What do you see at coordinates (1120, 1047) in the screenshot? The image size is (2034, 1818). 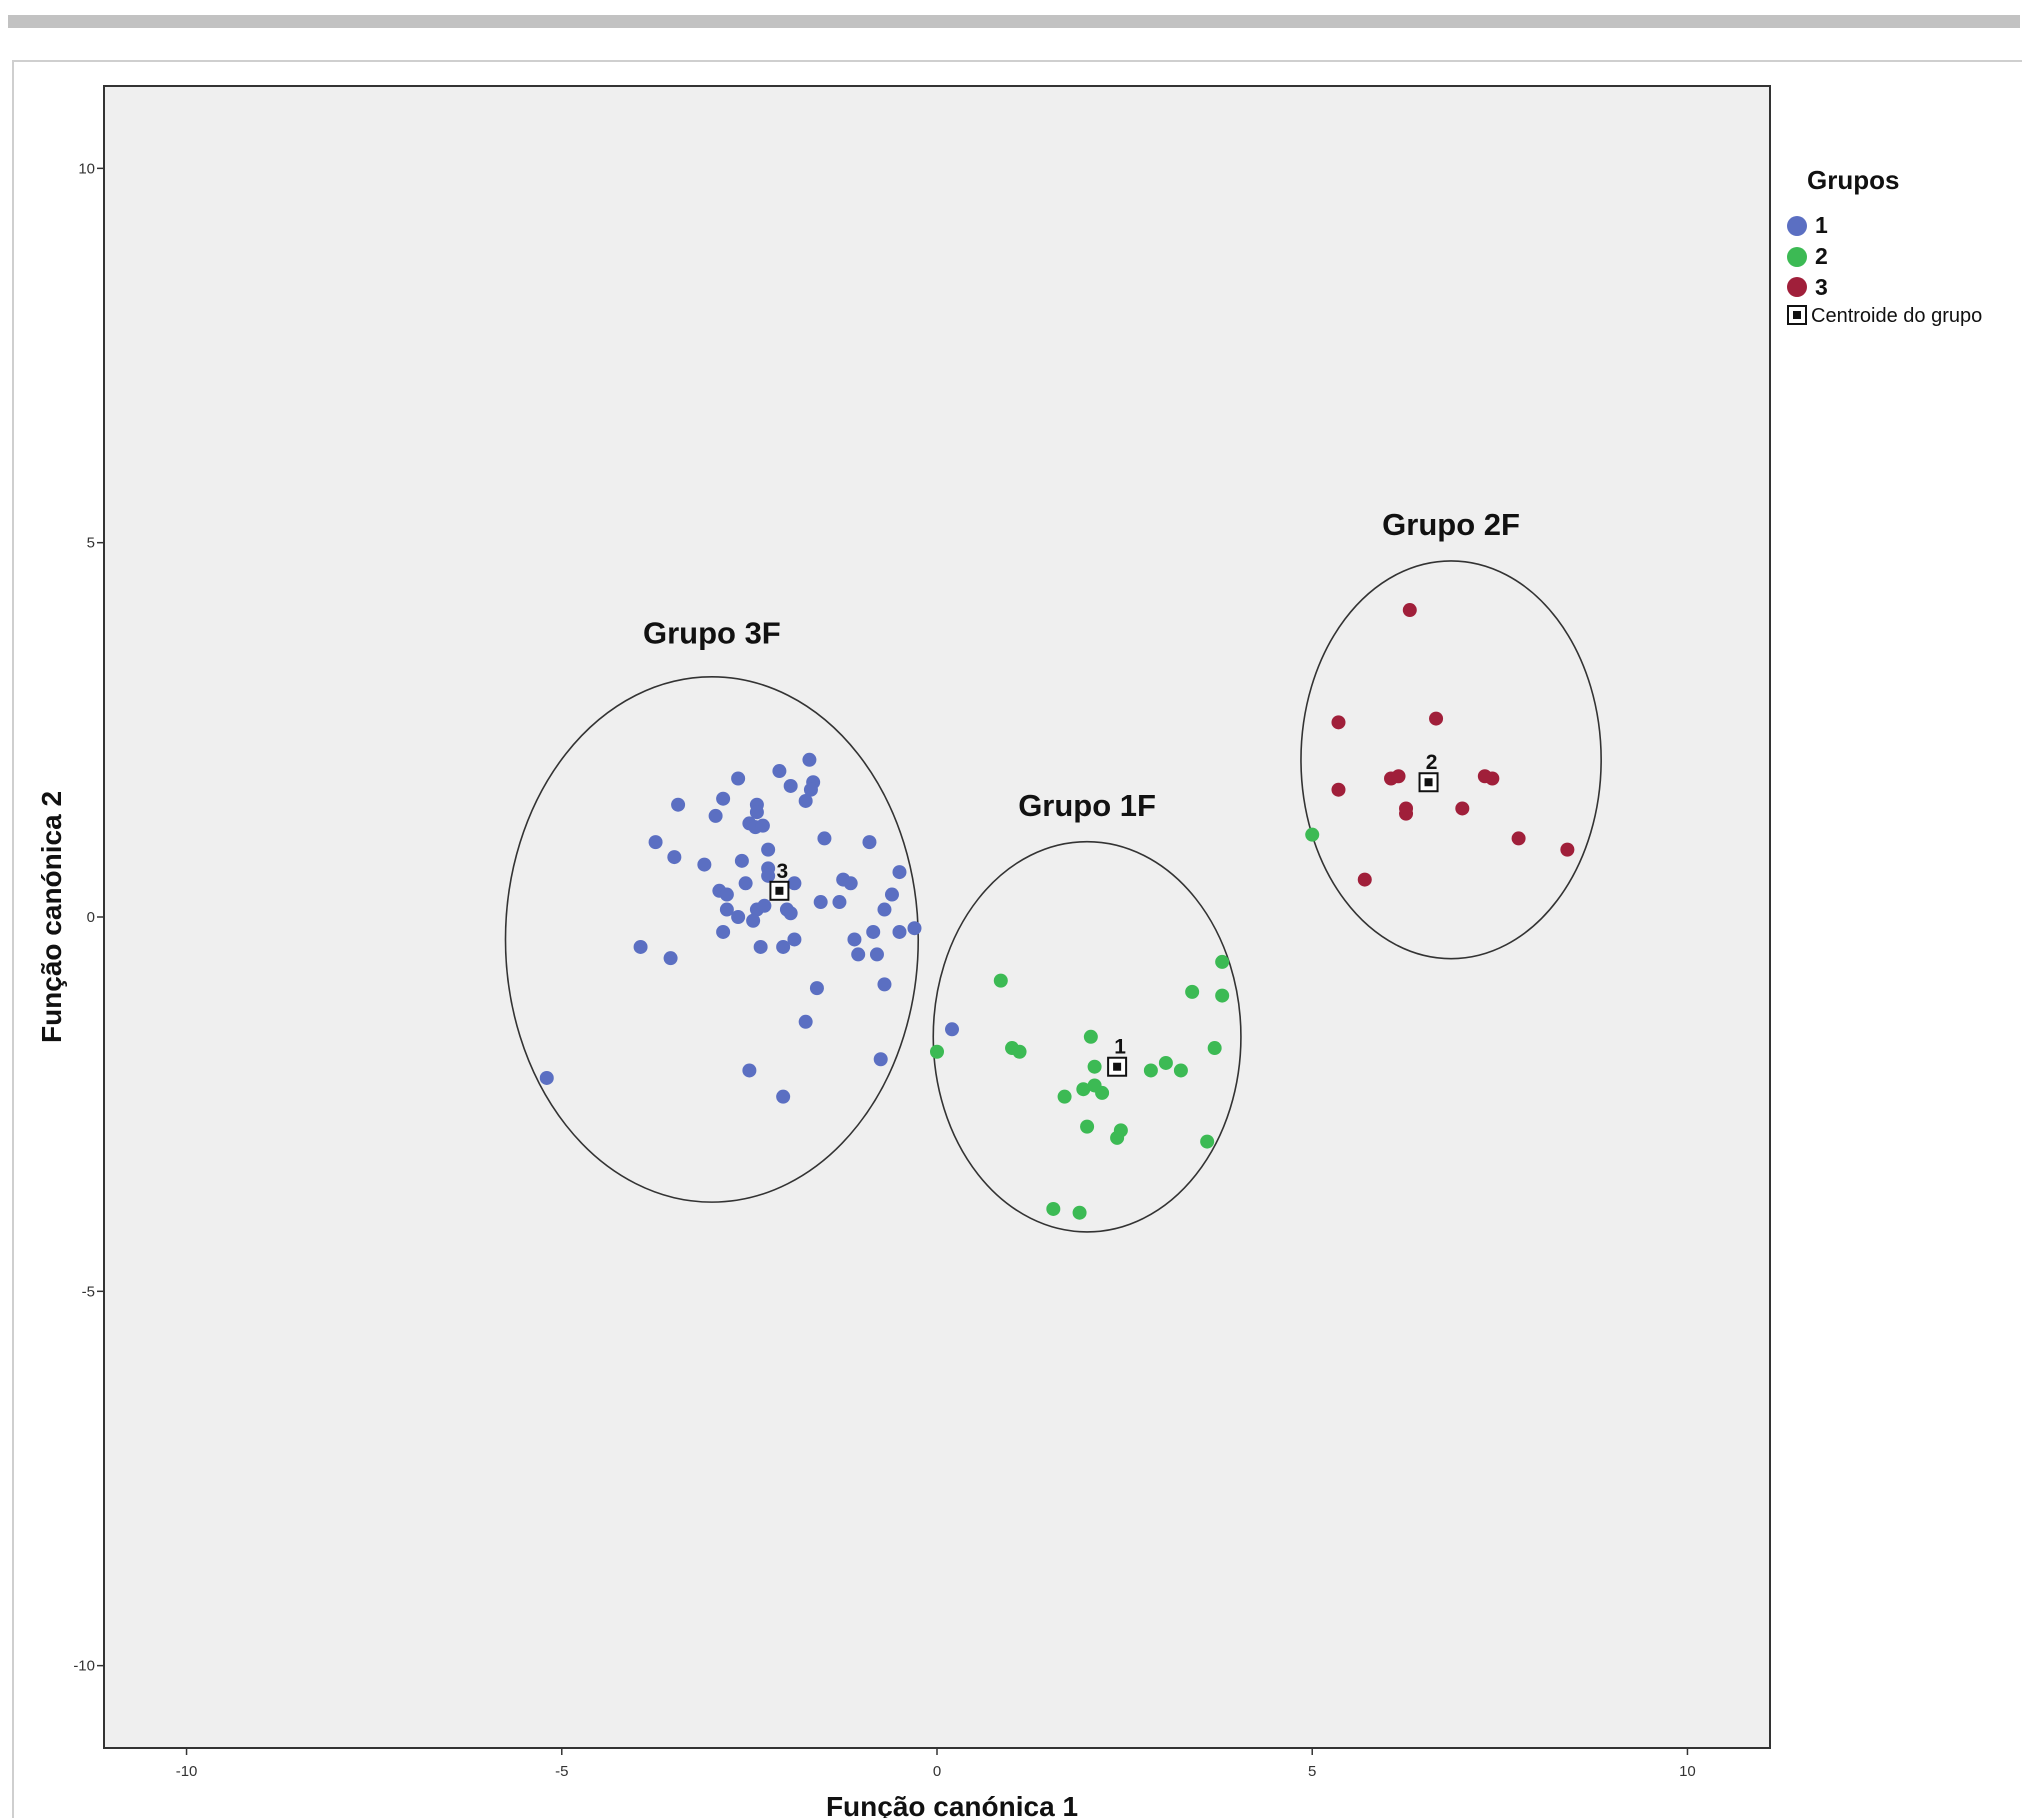 I see `centroid-label-1: 1` at bounding box center [1120, 1047].